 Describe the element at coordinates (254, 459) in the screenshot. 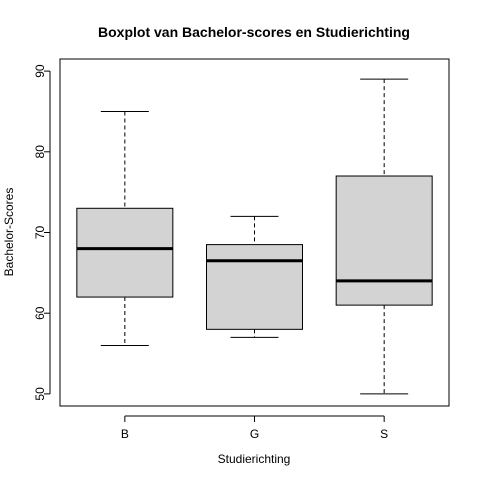

I see `x-axis-label: Studierichting` at that location.